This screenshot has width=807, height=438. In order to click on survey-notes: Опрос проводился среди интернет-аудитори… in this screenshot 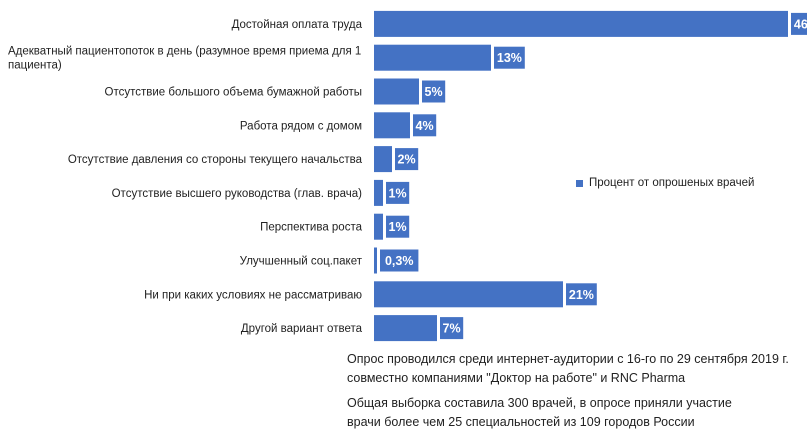, I will do `click(568, 394)`.